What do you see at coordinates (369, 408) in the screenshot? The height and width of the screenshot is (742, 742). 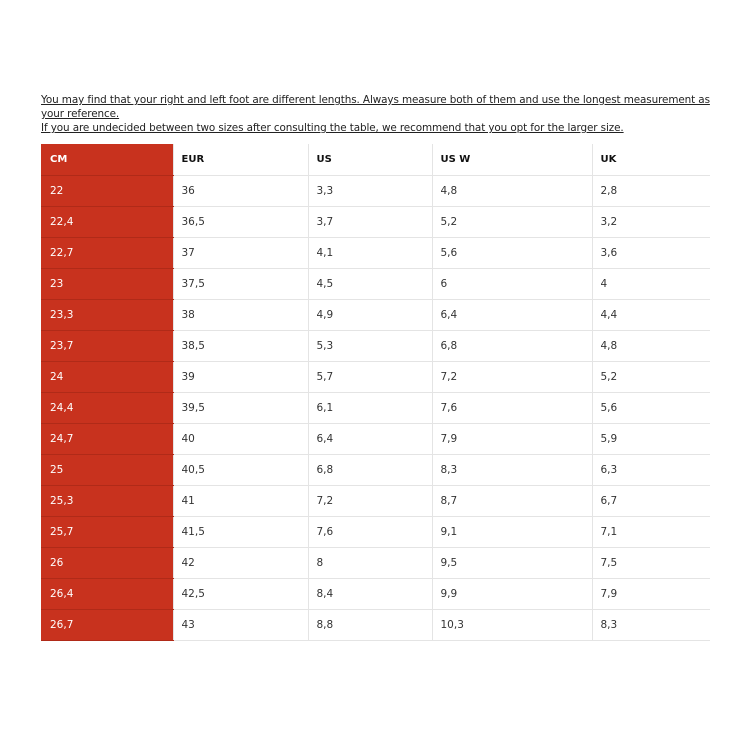 I see `cell-us: 6,1` at bounding box center [369, 408].